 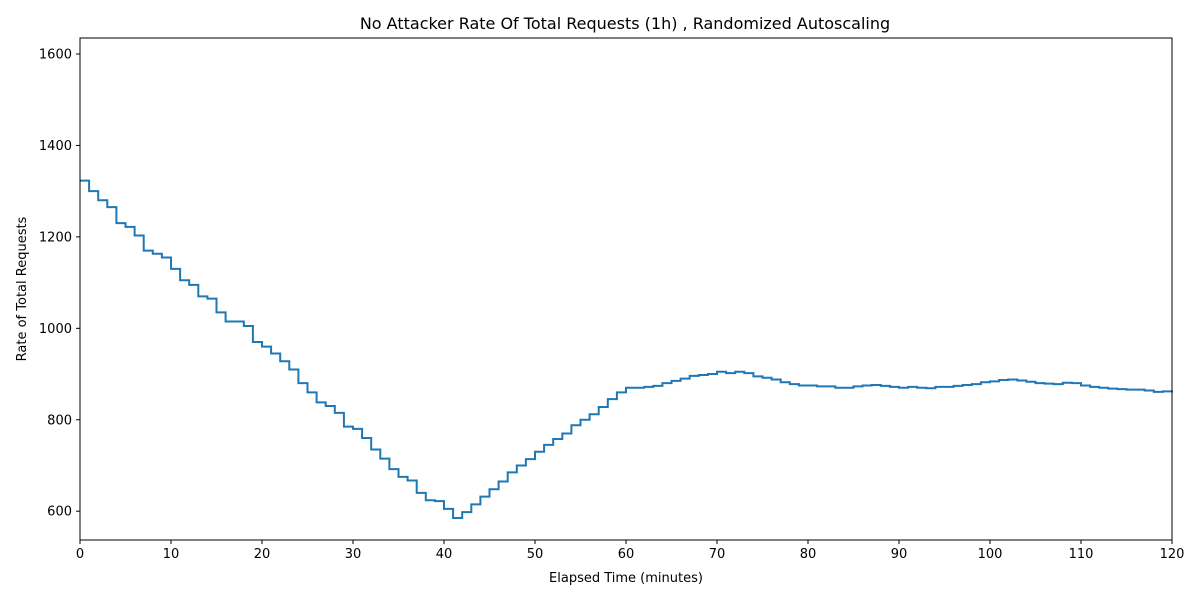 What do you see at coordinates (535, 554) in the screenshot?
I see `x-tick-label: 50` at bounding box center [535, 554].